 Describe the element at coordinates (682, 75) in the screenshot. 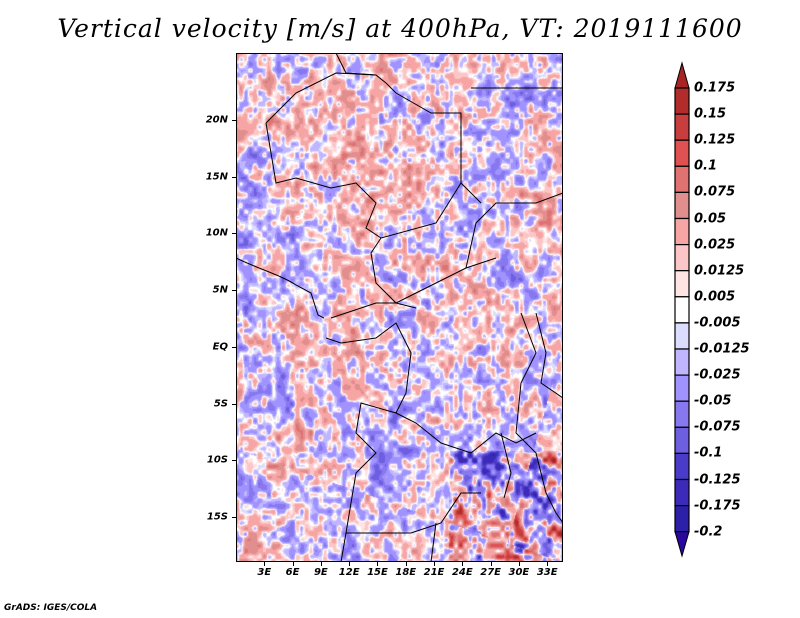

I see `colorbar-max-arrow` at that location.